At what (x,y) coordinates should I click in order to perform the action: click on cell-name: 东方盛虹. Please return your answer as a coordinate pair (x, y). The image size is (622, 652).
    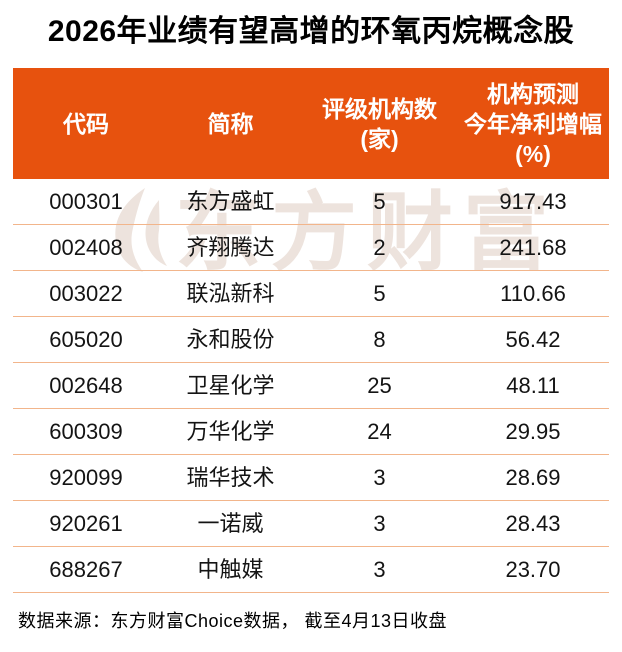
    Looking at the image, I should click on (230, 201).